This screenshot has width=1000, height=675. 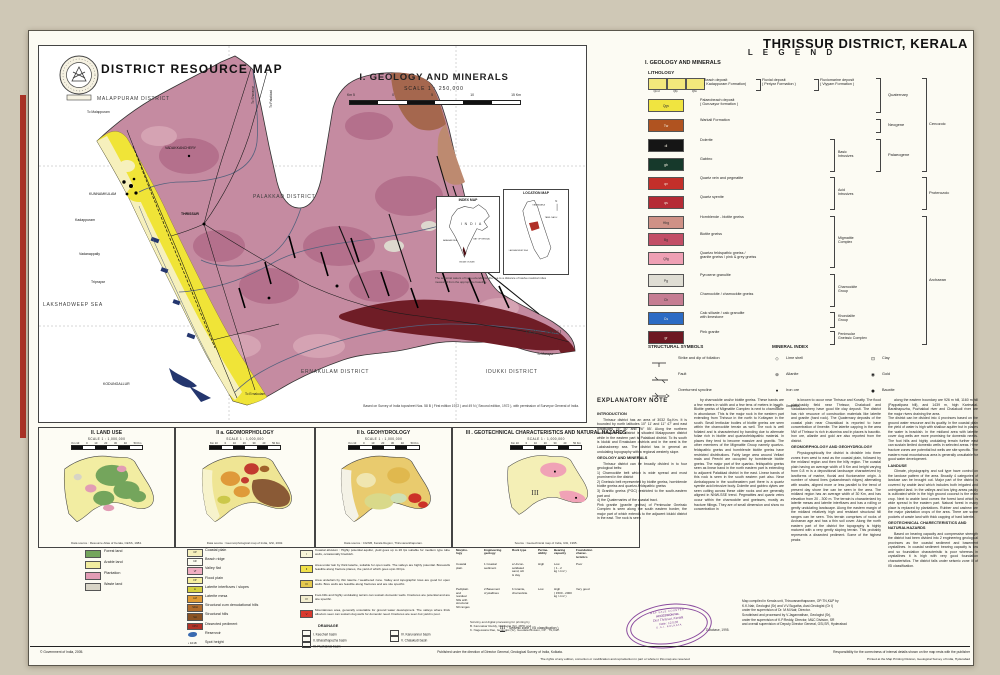 What do you see at coordinates (725, 82) in the screenshot?
I see `lithology-label: Beach deposit ( Kadappuram Formation)` at bounding box center [725, 82].